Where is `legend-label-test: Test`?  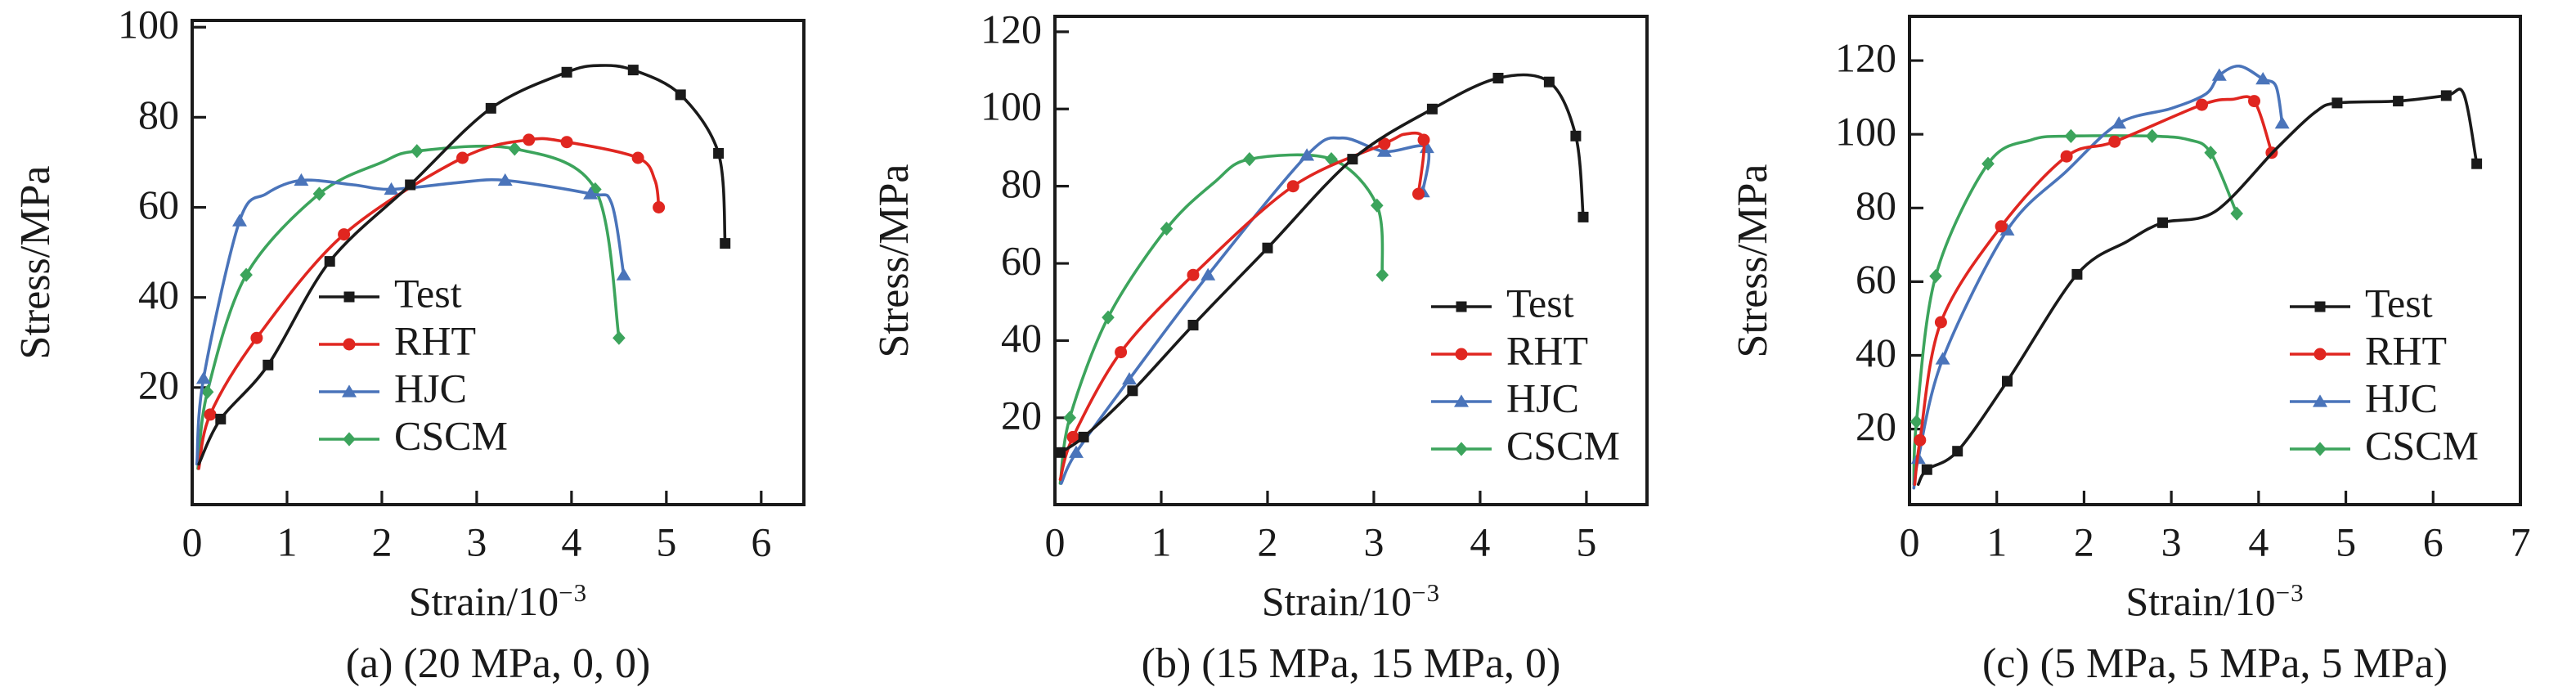
legend-label-test: Test is located at coordinates (2399, 303).